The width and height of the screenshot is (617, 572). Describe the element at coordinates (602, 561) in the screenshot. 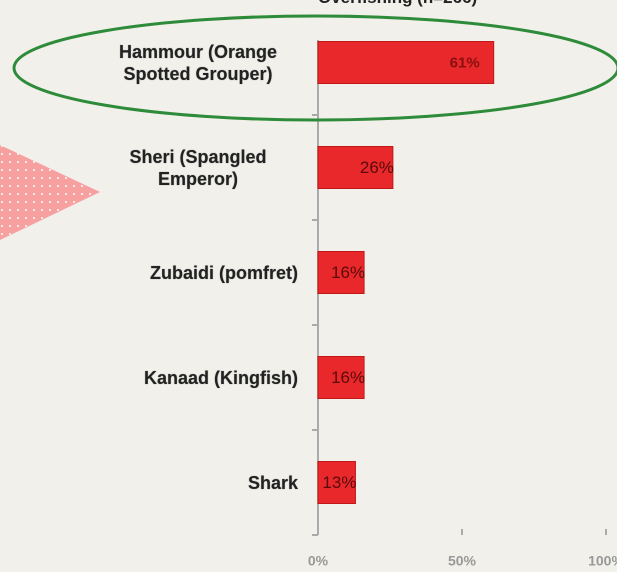

I see `x-tick-label: 100%` at that location.